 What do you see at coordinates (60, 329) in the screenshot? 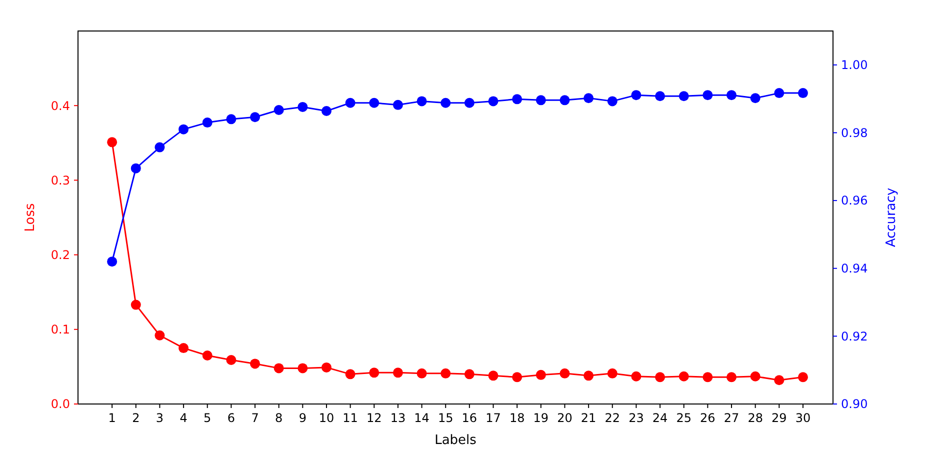
I see `y-tick-label: 0.1` at bounding box center [60, 329].